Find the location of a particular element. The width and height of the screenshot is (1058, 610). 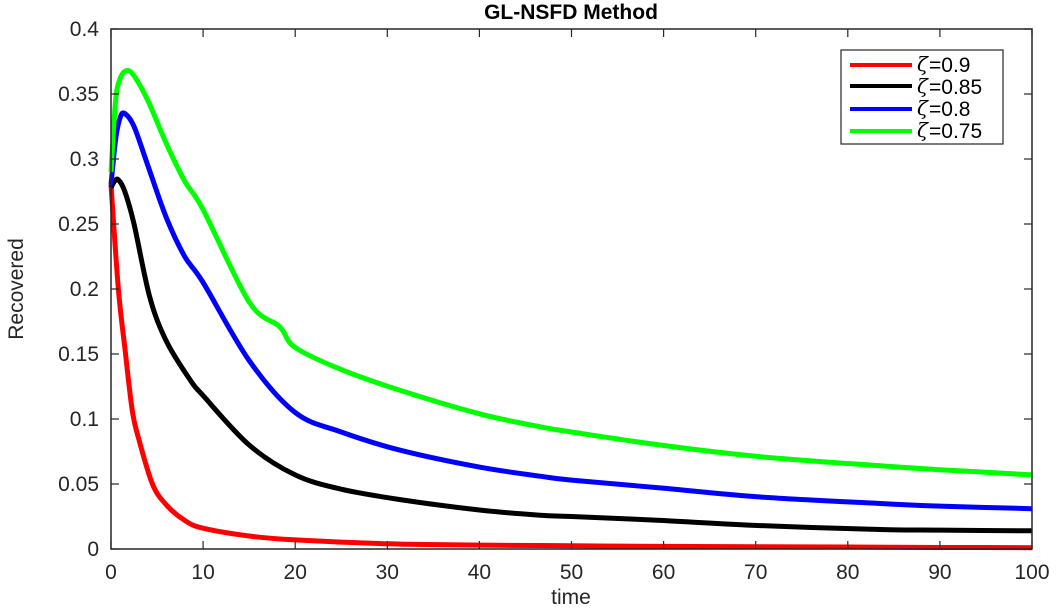

x-tick-label: 40 is located at coordinates (479, 572).